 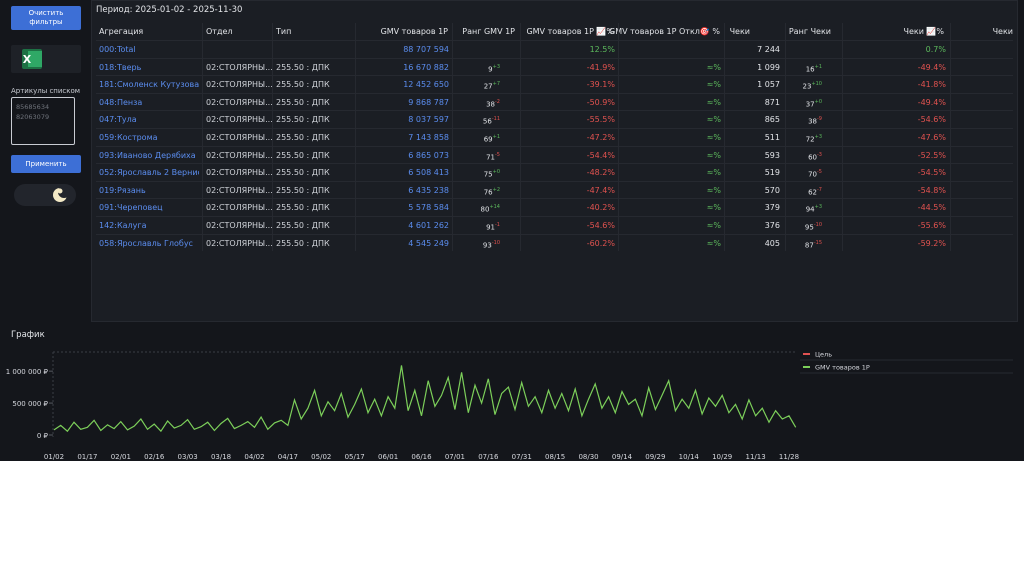 I want to click on table-cell: 5 578 584, so click(x=428, y=208).